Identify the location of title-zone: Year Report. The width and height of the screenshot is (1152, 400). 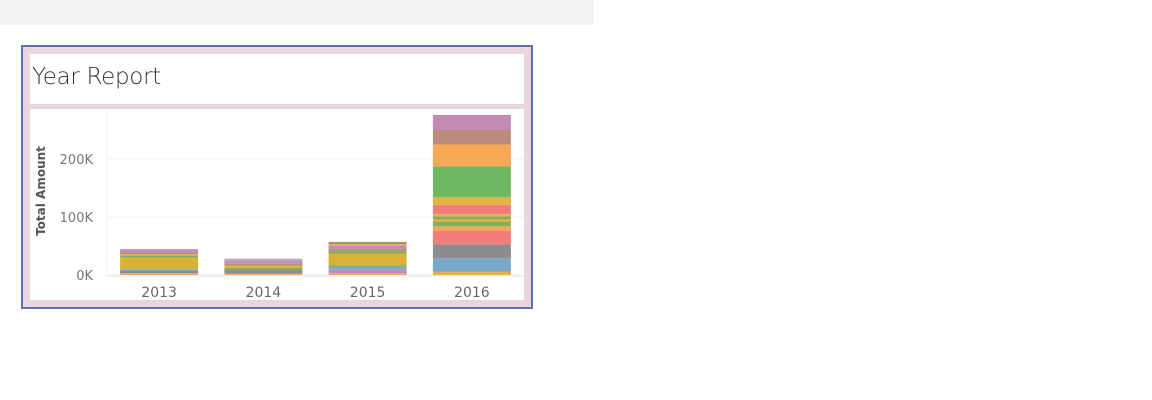
(277, 79).